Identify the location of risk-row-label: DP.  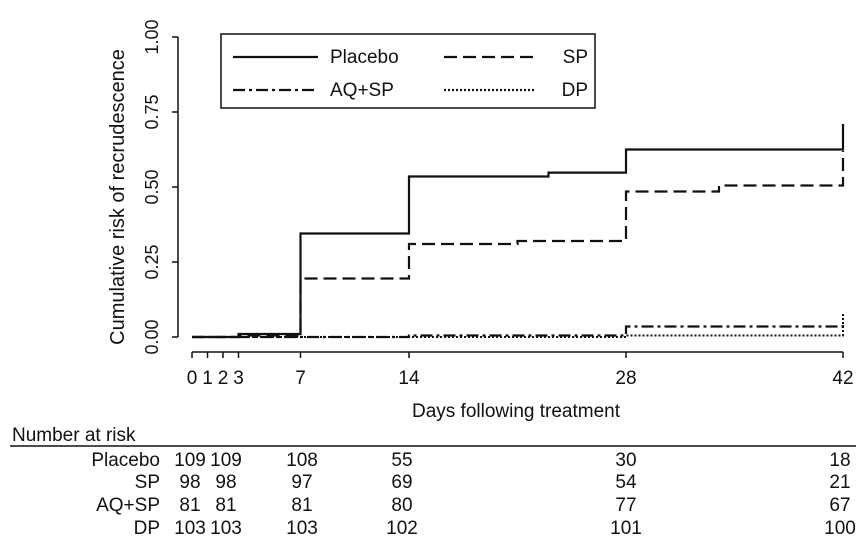
(147, 528).